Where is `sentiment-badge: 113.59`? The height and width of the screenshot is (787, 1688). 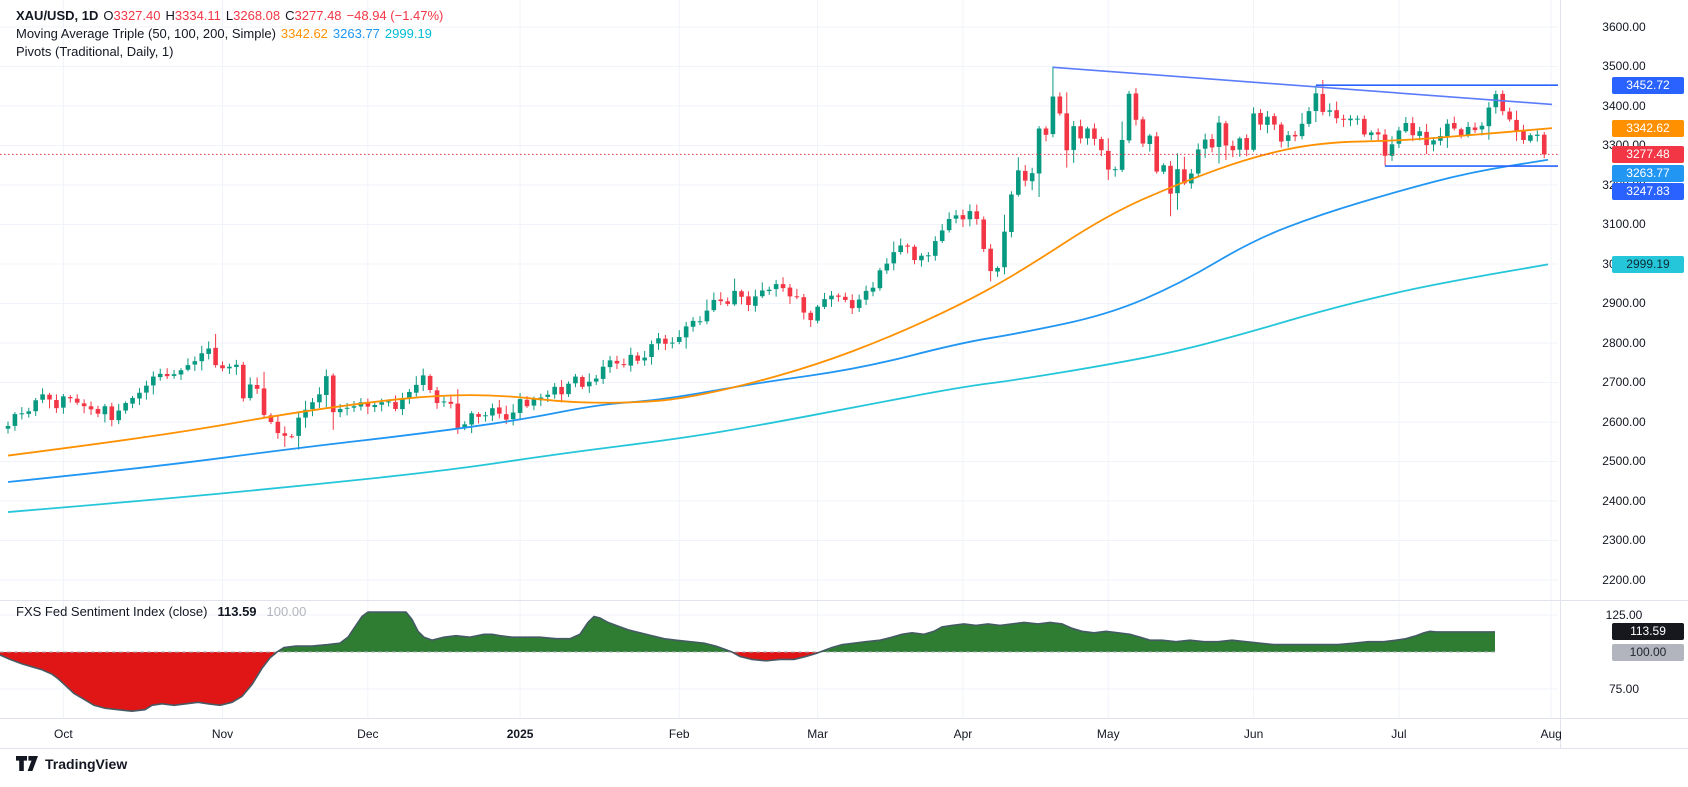
sentiment-badge: 113.59 is located at coordinates (1648, 632).